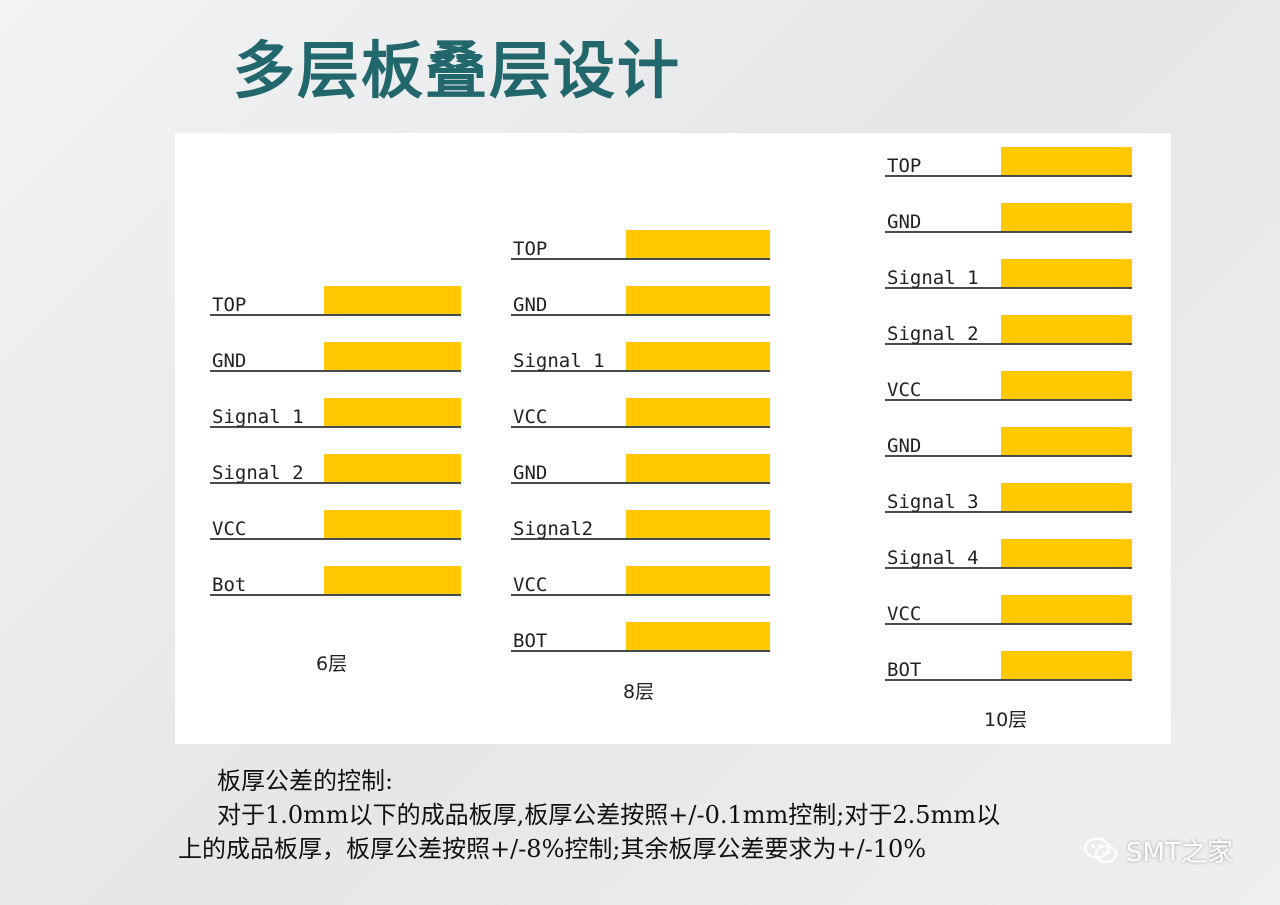  What do you see at coordinates (609, 815) in the screenshot?
I see `notes-line-1: 对于1.0mm以下的成品板厚,板厚公差按照+/-0.1mm控制;对于2.5mm以` at bounding box center [609, 815].